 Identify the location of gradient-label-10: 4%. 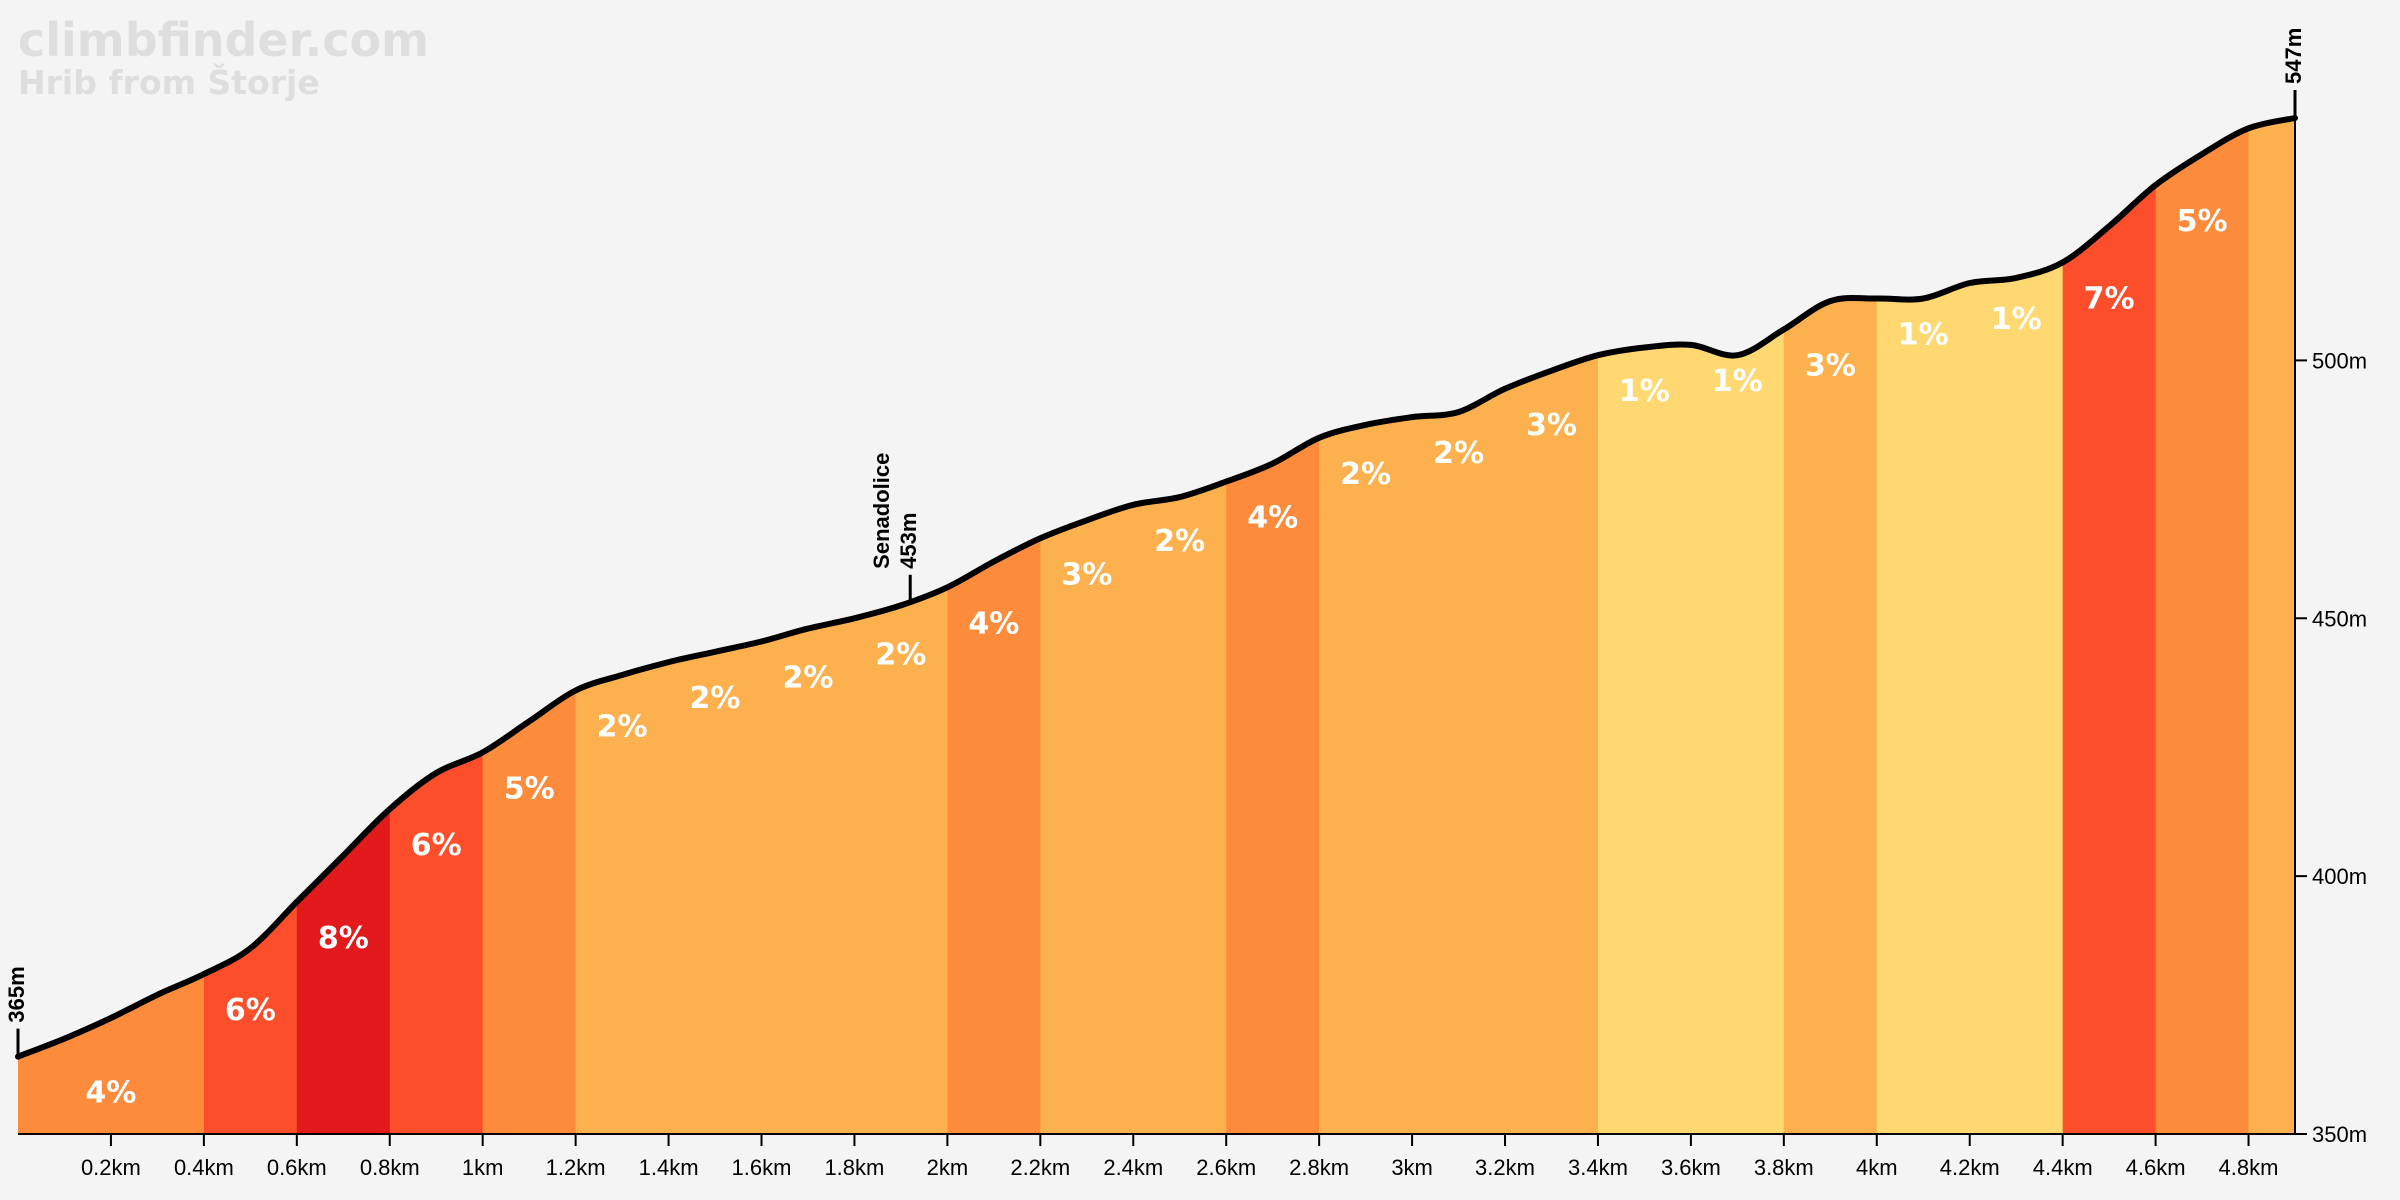
(993, 623).